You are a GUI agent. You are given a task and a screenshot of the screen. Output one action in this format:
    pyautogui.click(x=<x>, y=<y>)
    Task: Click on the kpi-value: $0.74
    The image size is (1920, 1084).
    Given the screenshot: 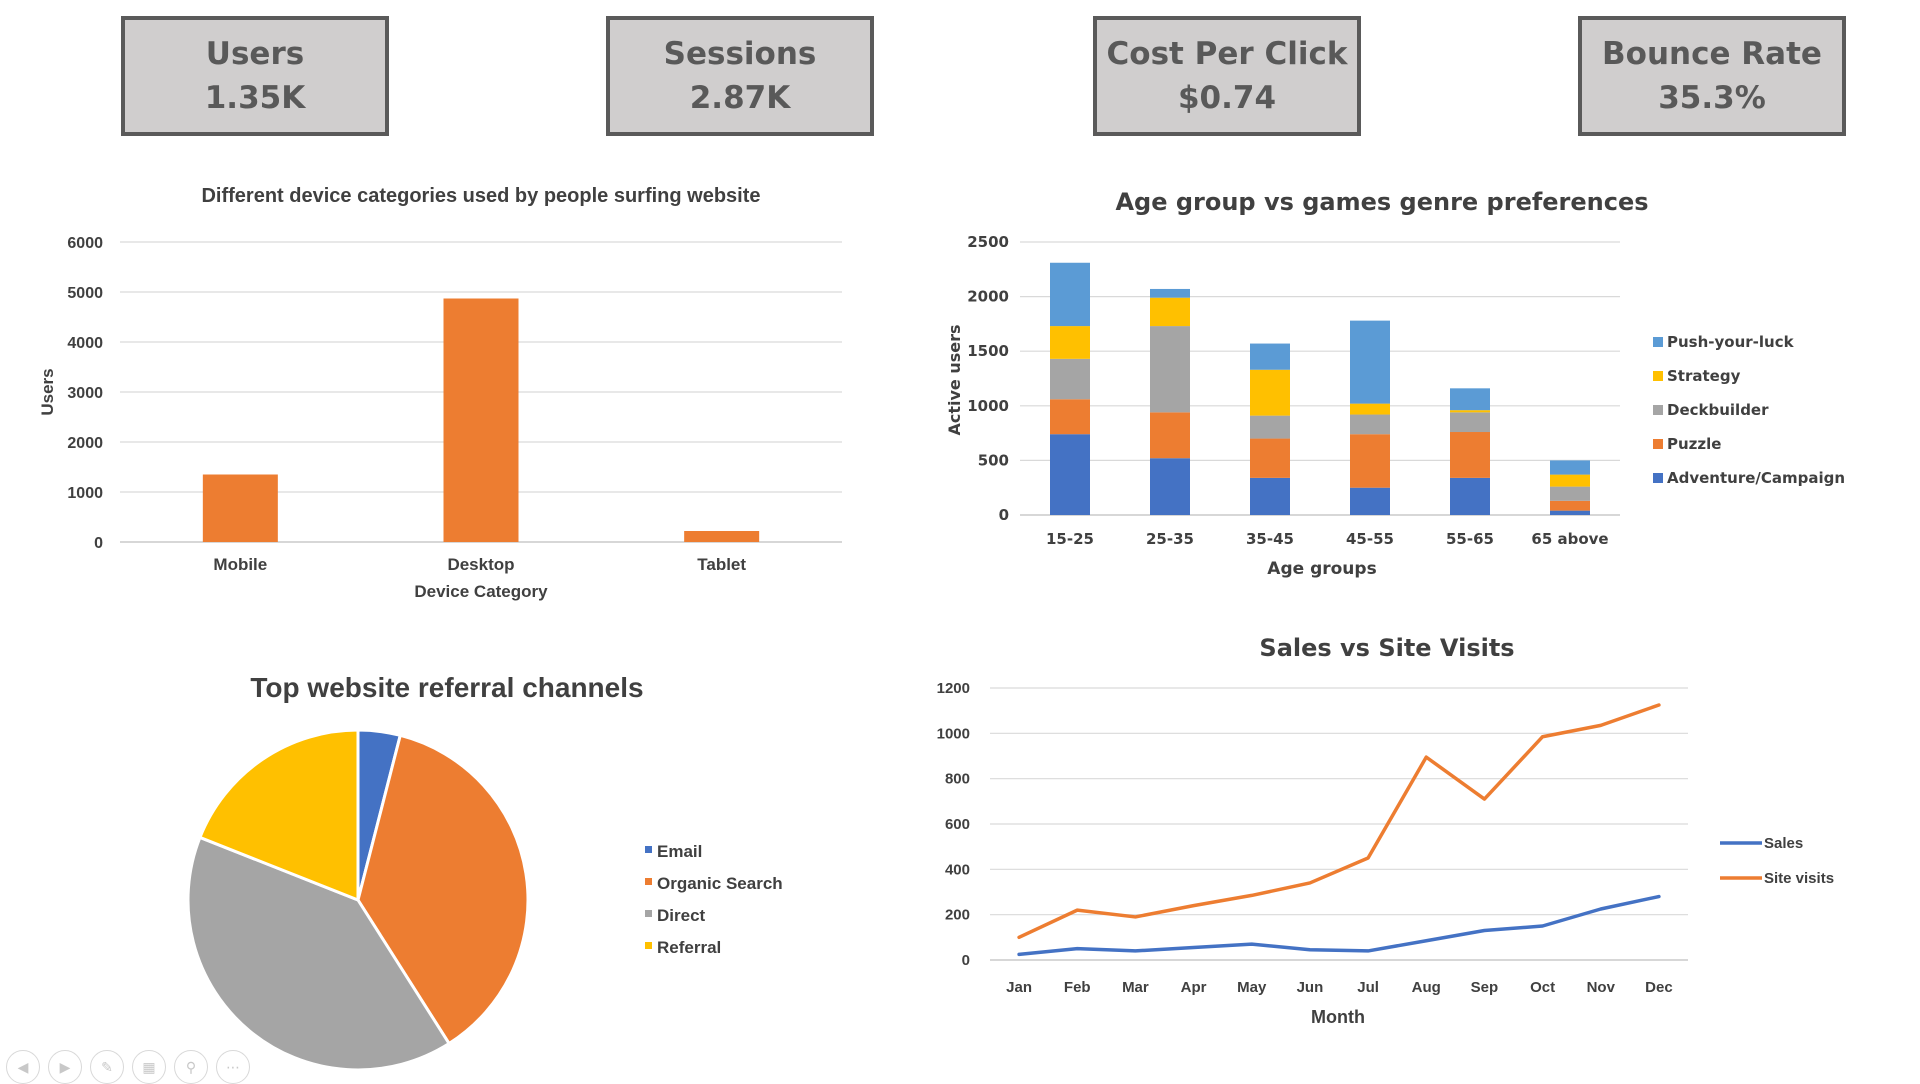 What is the action you would take?
    pyautogui.click(x=1227, y=98)
    